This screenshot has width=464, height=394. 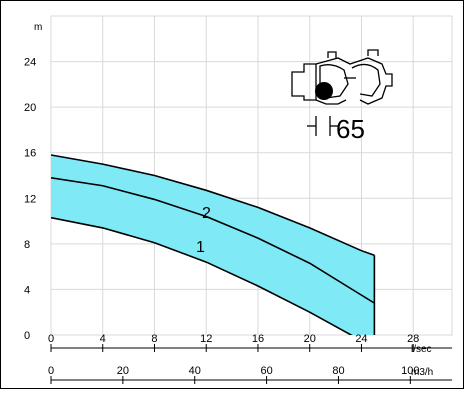 What do you see at coordinates (250, 358) in the screenshot?
I see `x-axes: 0 4 8 12 16 20 24 28 0 20 40 60 80 100` at bounding box center [250, 358].